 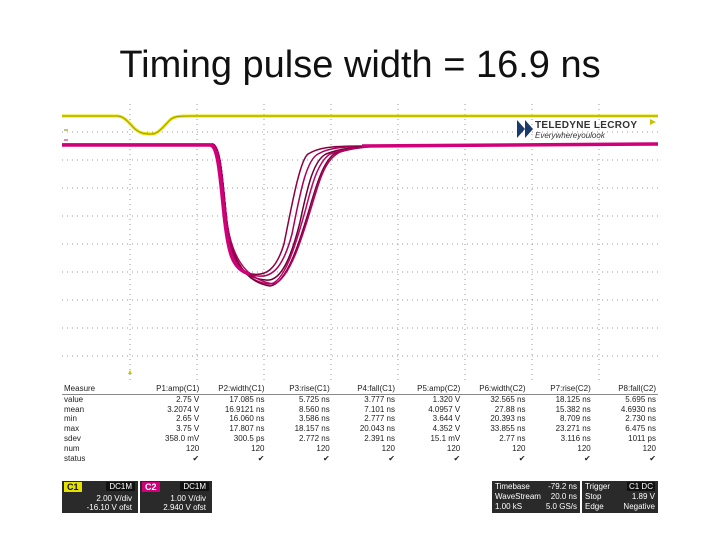 I want to click on logo-tagline: Everywhereyoulook, so click(x=570, y=135).